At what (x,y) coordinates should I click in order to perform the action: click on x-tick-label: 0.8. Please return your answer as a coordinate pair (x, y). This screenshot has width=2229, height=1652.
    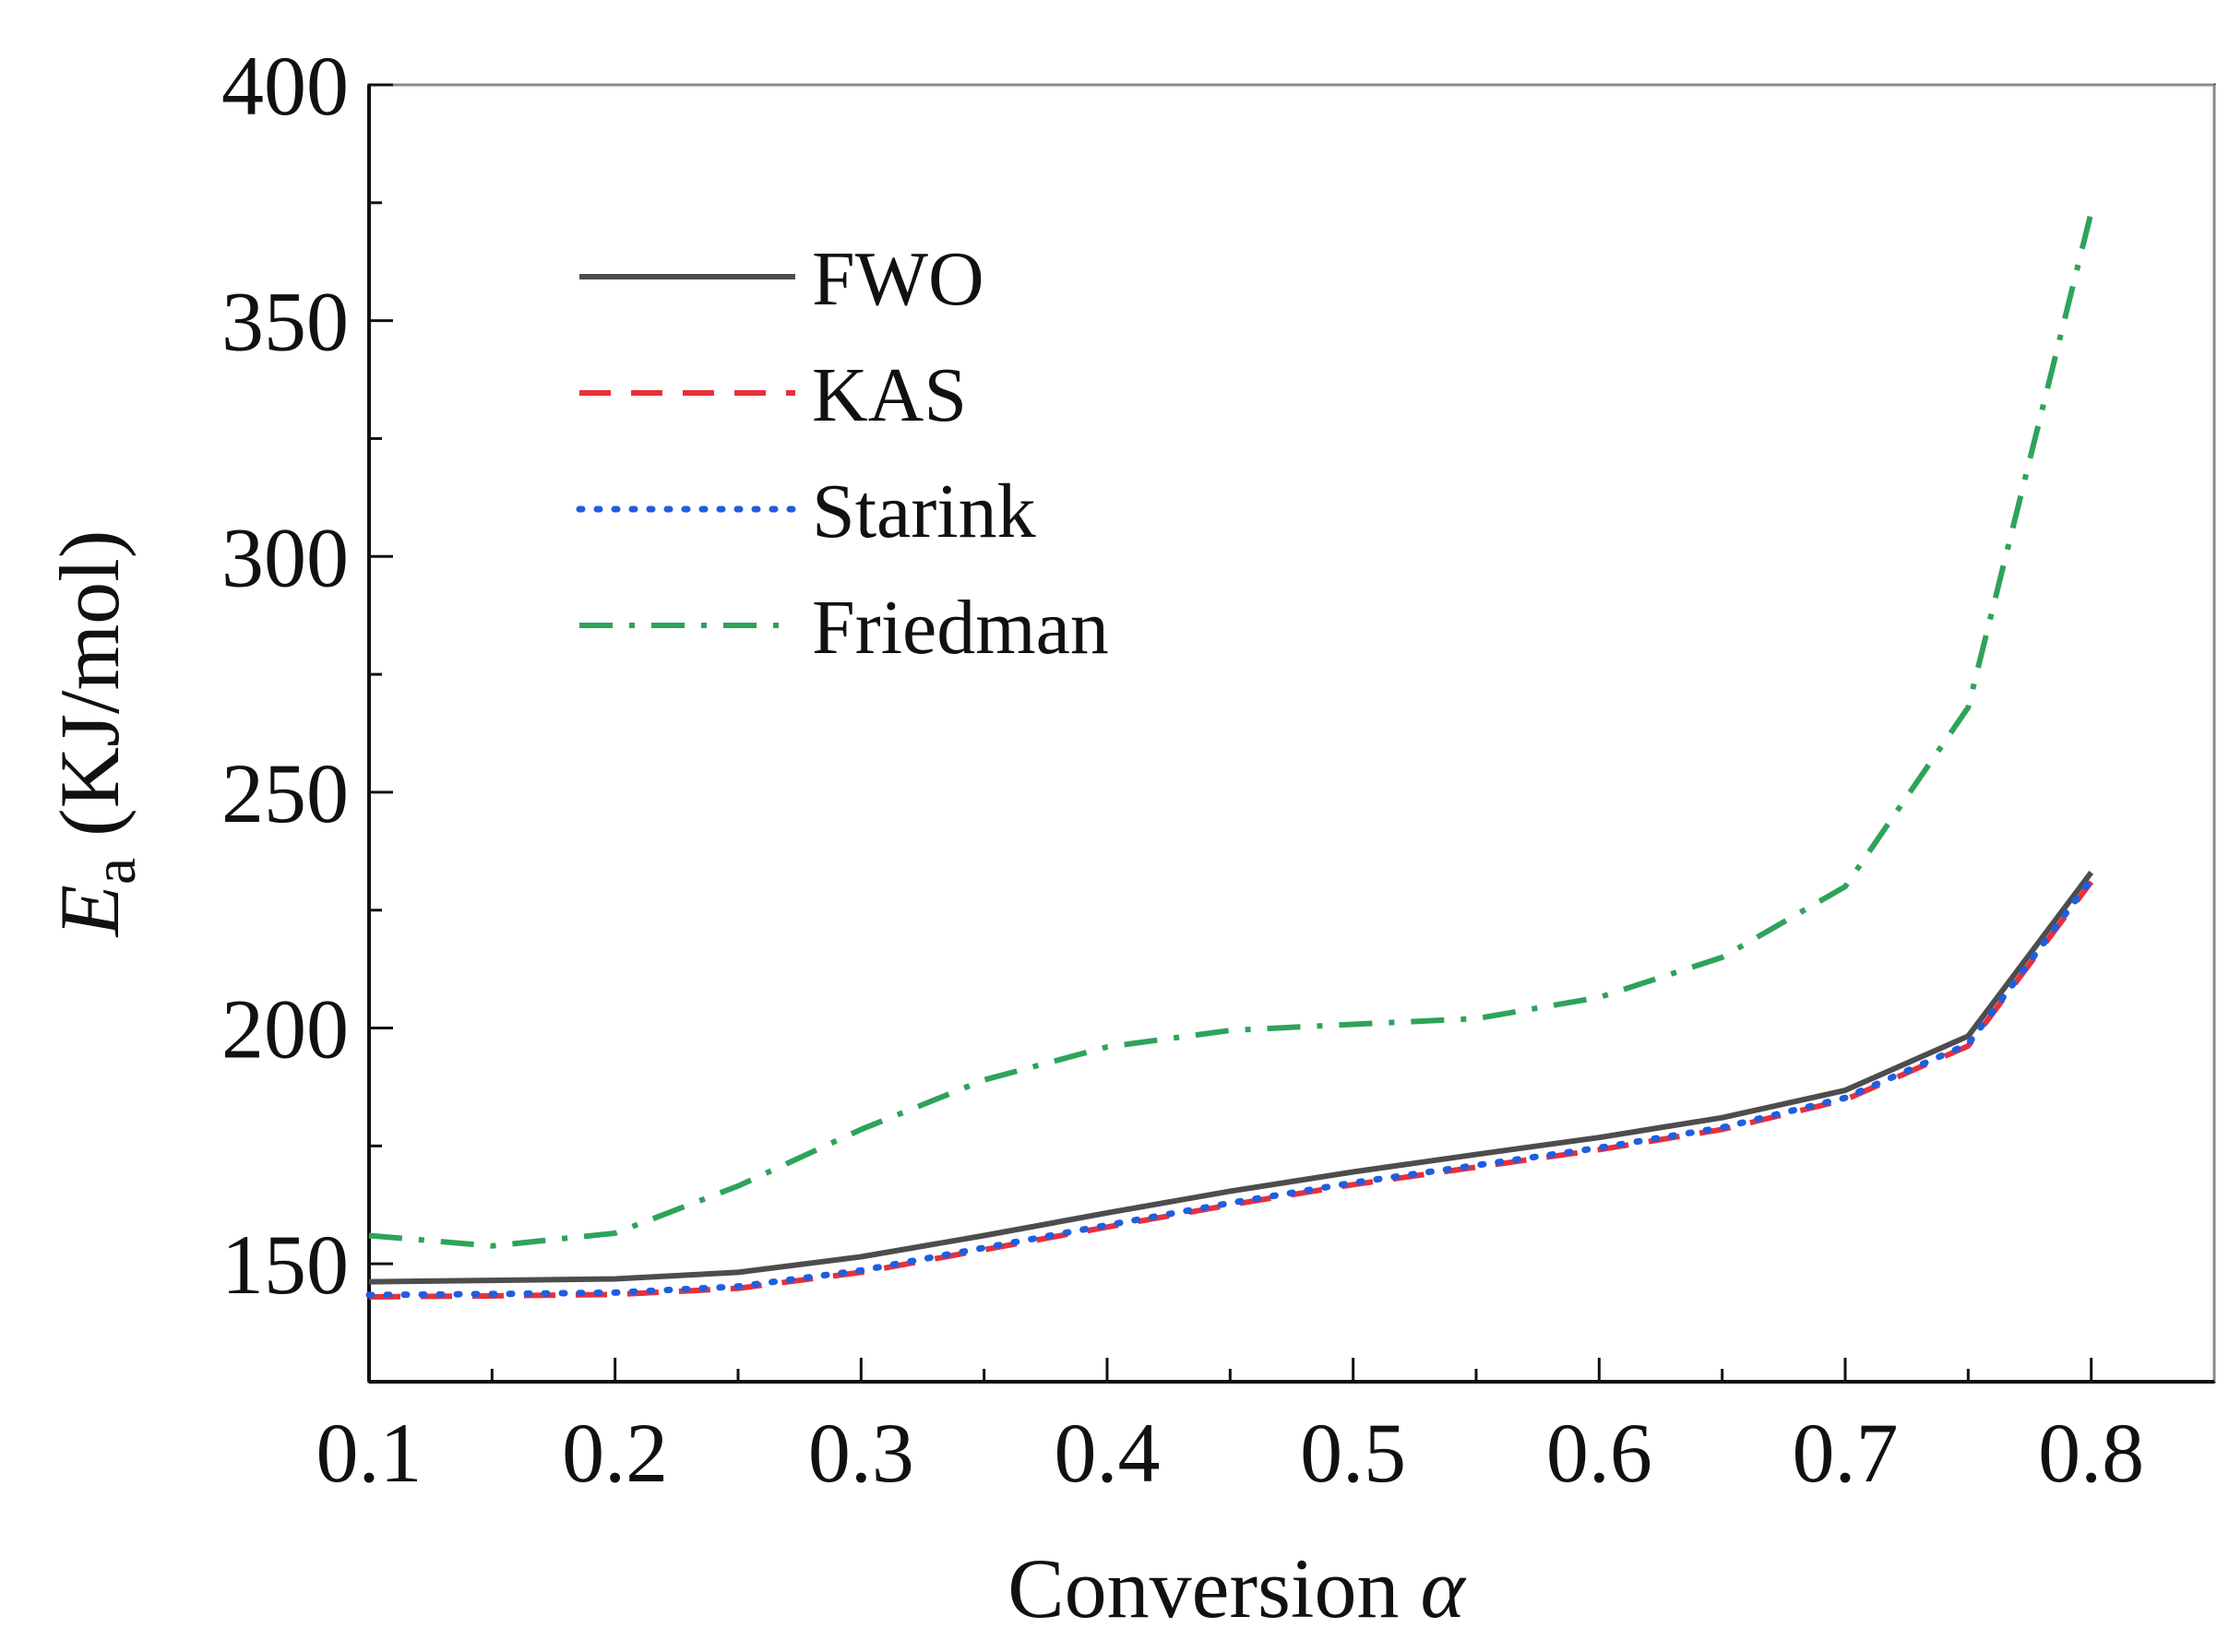
    Looking at the image, I should click on (2091, 1453).